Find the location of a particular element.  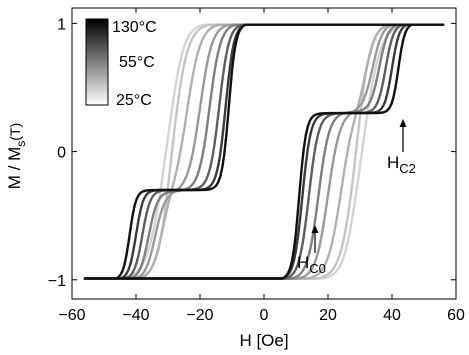

y-tick-label: 0 is located at coordinates (61, 153).